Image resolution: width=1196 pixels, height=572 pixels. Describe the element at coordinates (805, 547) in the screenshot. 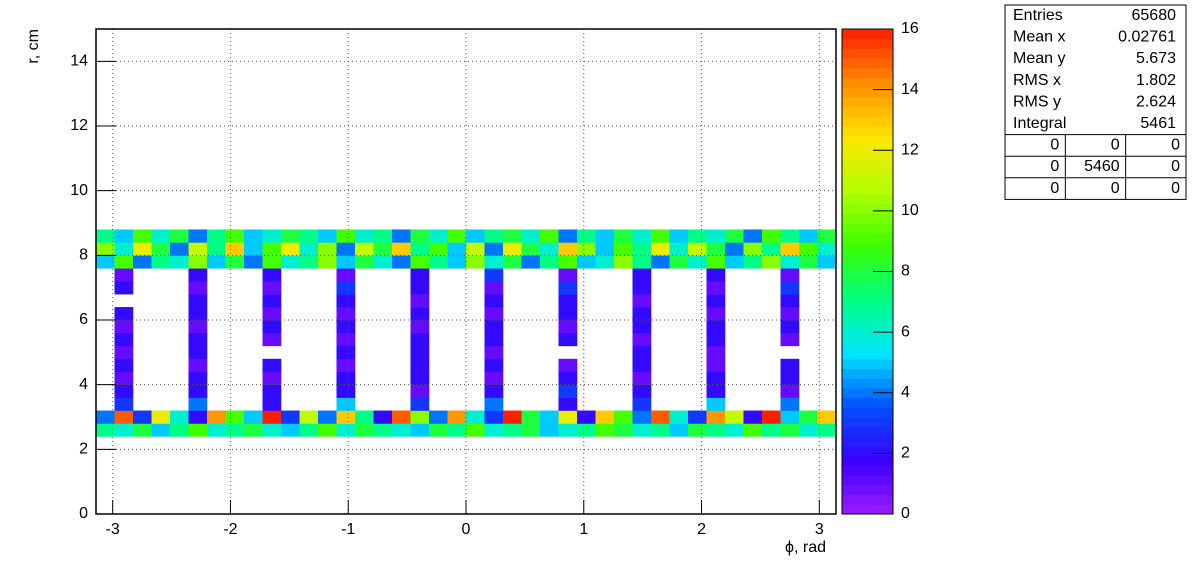

I see `x-axis-title: ϕ, rad` at that location.